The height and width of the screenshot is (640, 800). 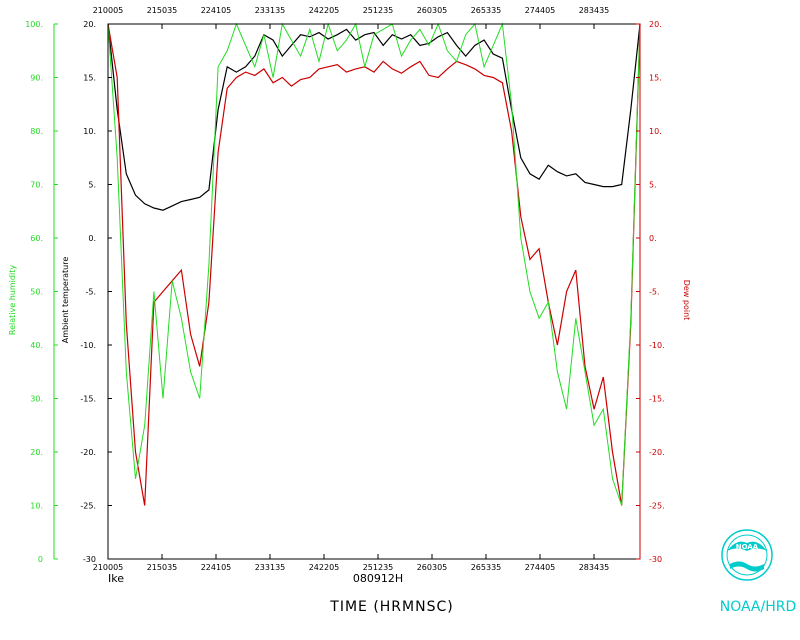 I want to click on rh-tick-label: 100., so click(x=34, y=24).